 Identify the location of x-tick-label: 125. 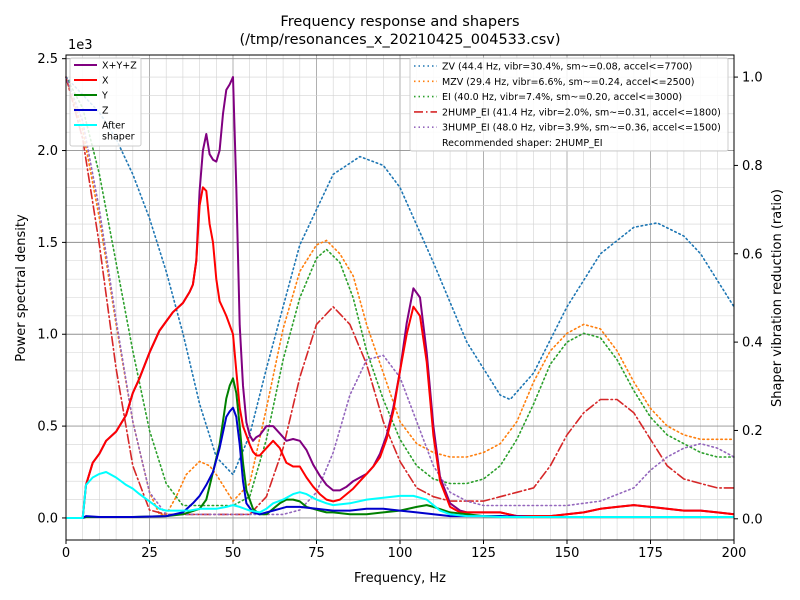
(483, 553).